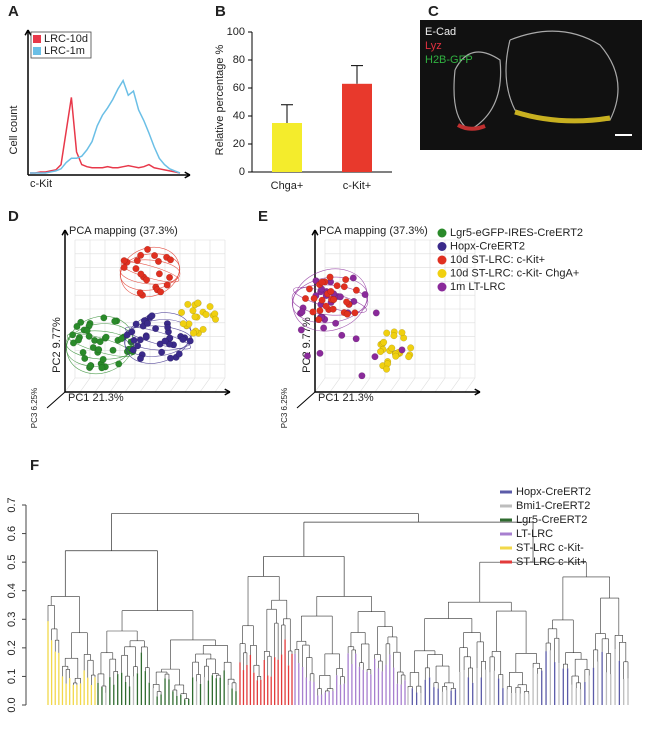 The width and height of the screenshot is (650, 738). Describe the element at coordinates (433, 11) in the screenshot. I see `panel-label: C` at that location.